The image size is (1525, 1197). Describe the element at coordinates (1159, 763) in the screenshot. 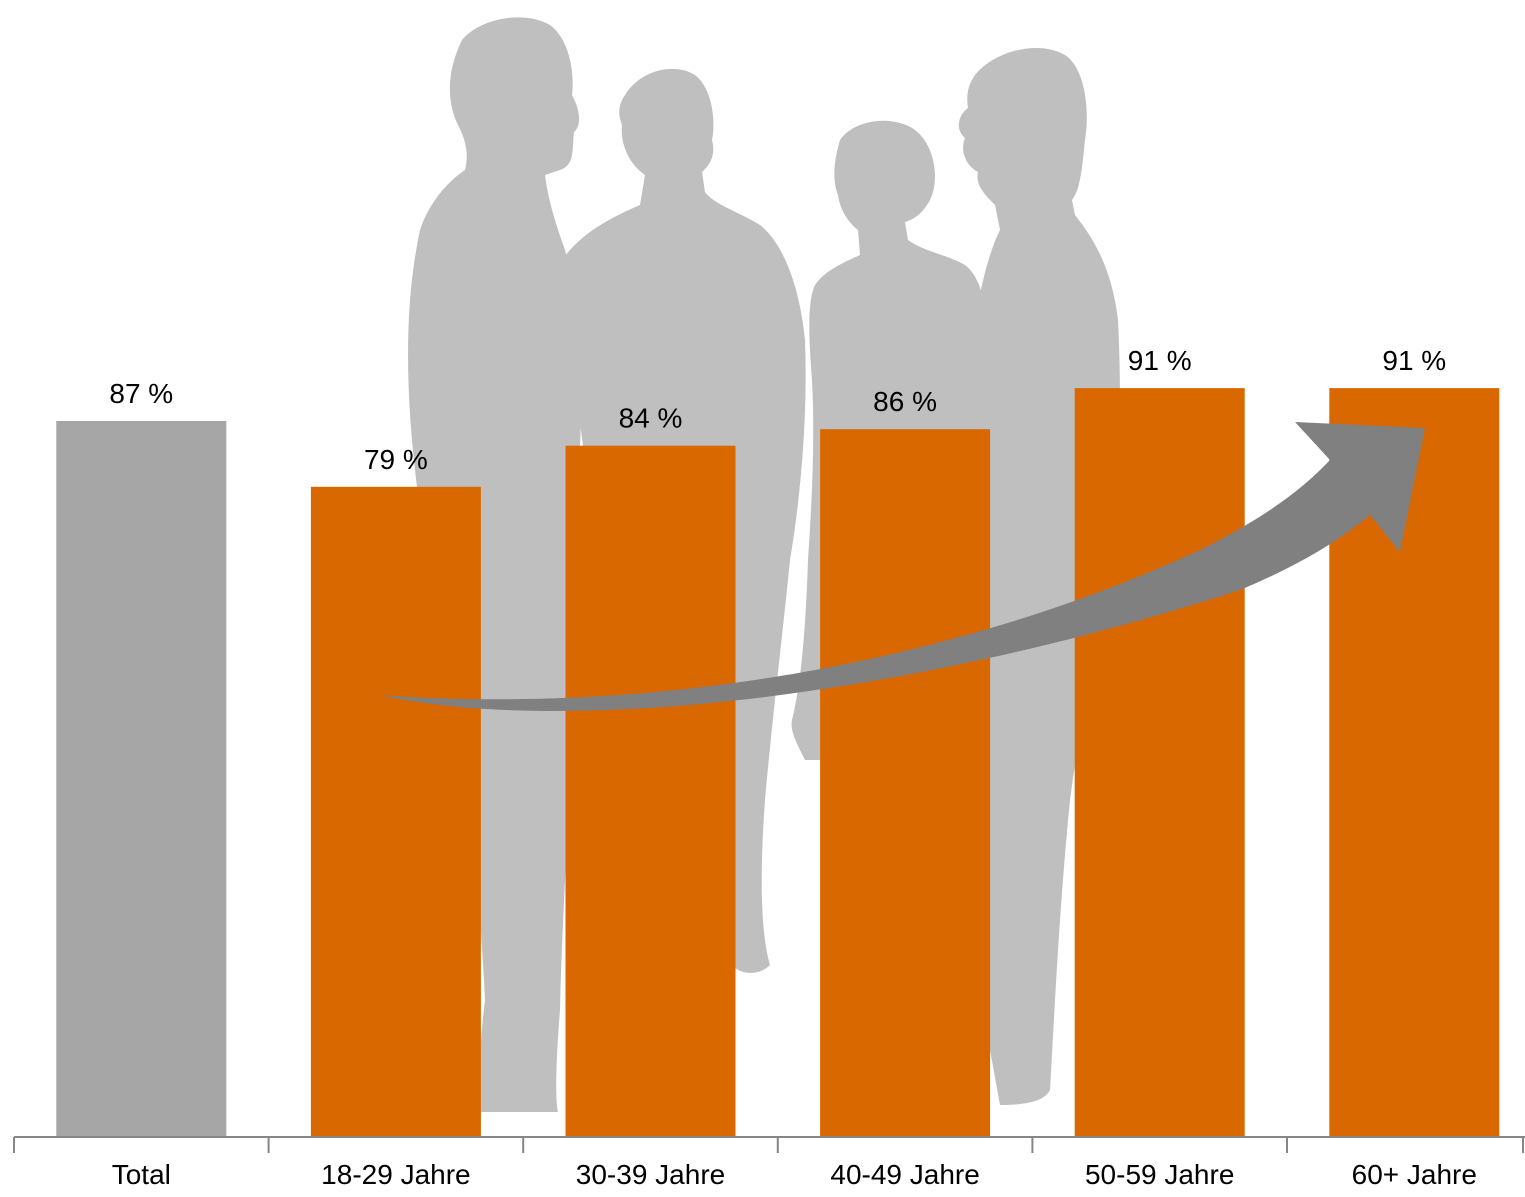

I see `bar-50-59-jahre` at that location.